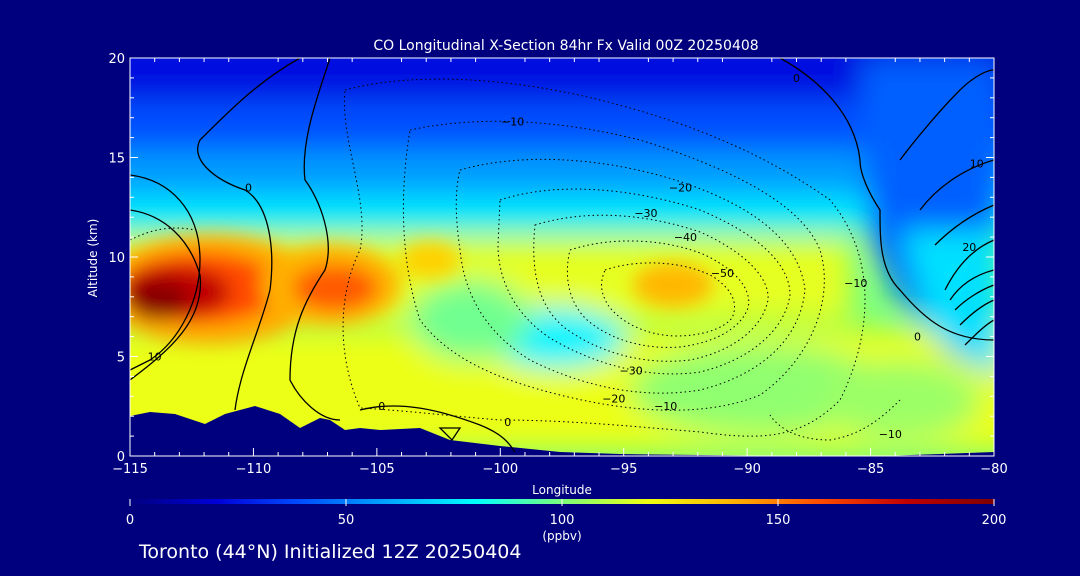  Describe the element at coordinates (994, 520) in the screenshot. I see `colorbar-tick-label: 200` at that location.